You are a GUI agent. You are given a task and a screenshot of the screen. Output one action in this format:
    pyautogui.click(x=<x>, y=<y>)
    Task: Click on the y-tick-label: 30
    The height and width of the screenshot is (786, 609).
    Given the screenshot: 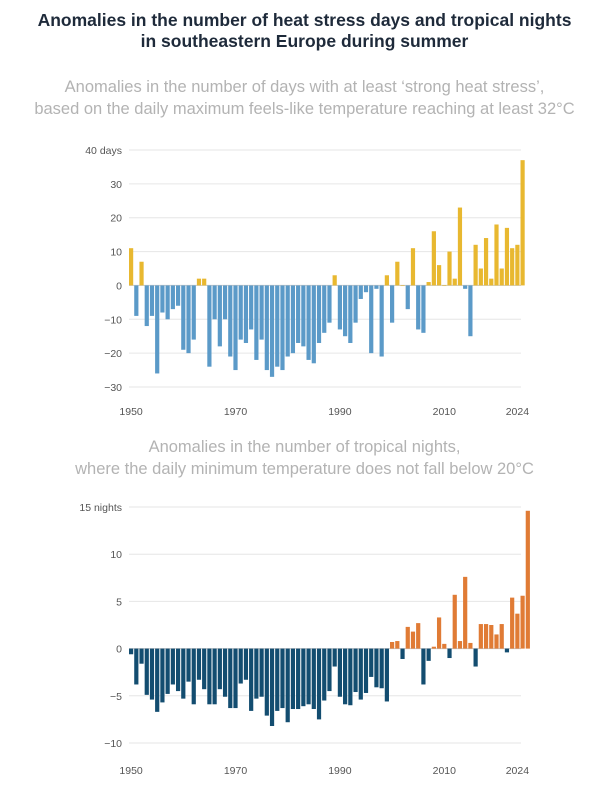 What is the action you would take?
    pyautogui.click(x=116, y=185)
    